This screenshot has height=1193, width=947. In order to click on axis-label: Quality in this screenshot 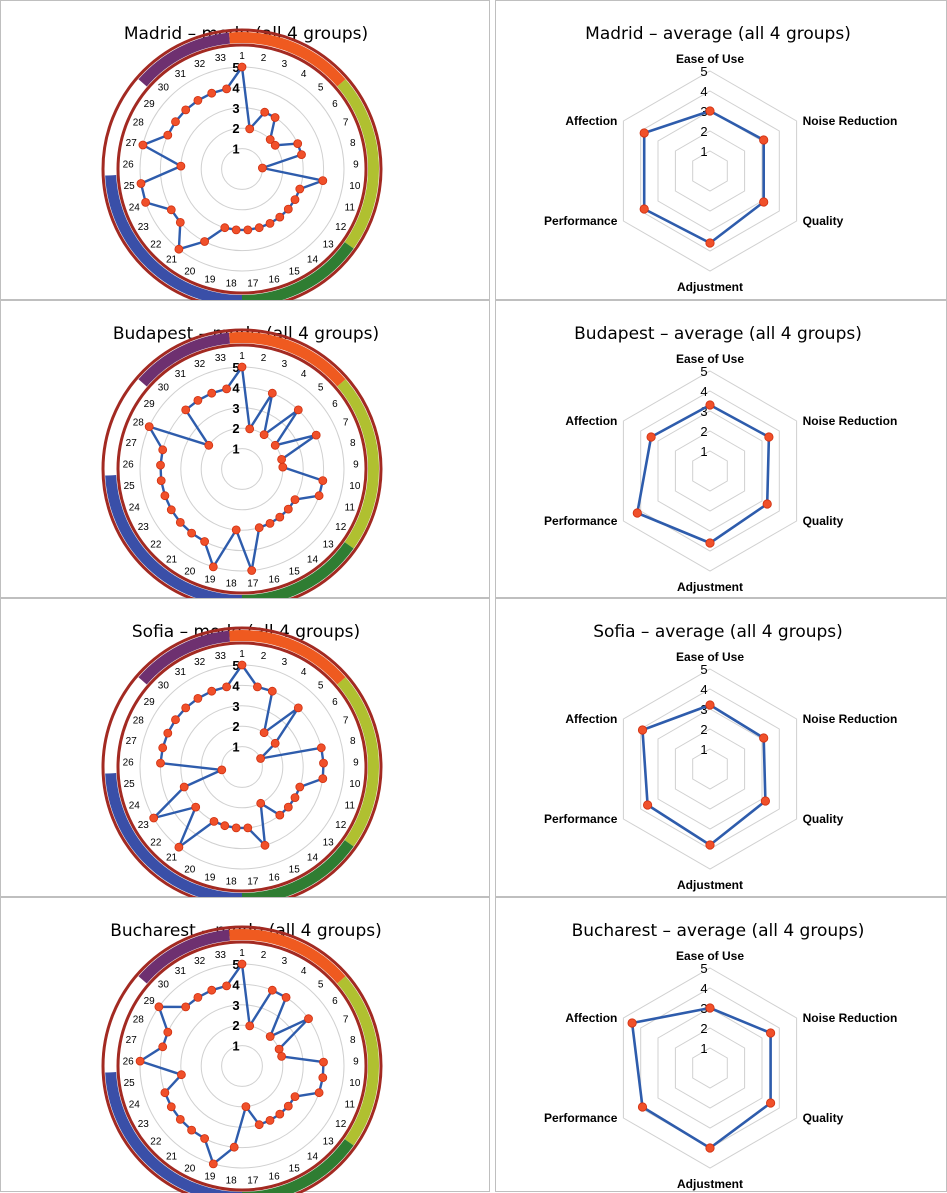, I will do `click(823, 819)`.